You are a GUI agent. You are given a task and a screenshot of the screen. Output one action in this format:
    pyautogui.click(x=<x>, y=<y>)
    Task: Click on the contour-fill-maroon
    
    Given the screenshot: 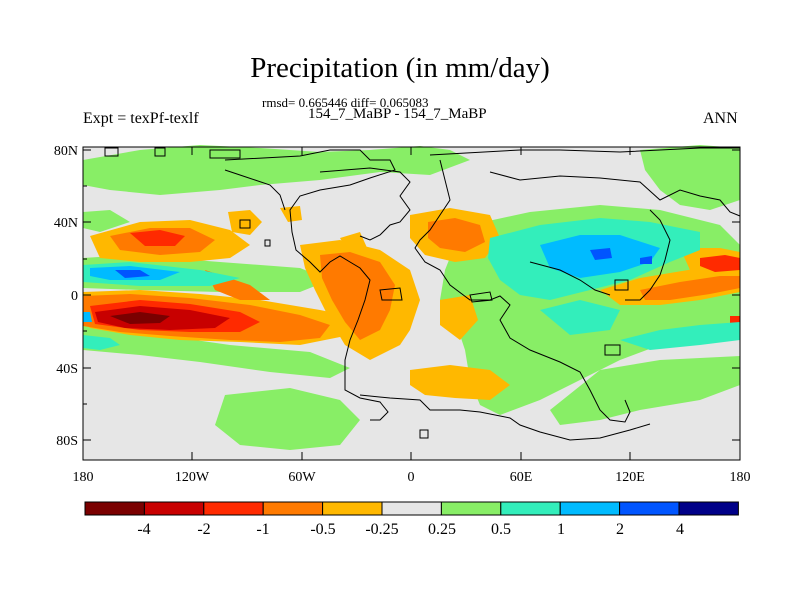 What is the action you would take?
    pyautogui.click(x=140, y=318)
    